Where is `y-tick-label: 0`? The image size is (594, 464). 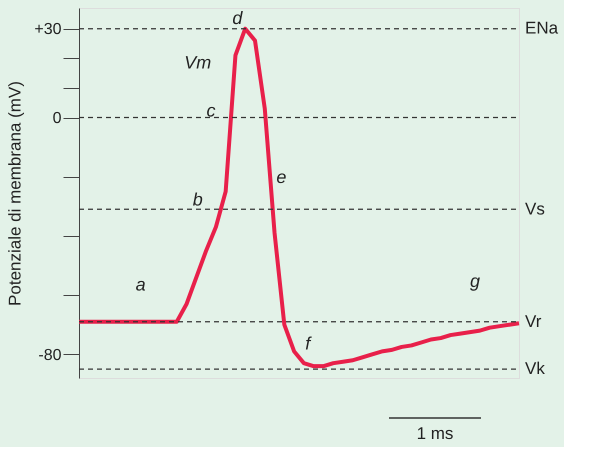
y-tick-label: 0 is located at coordinates (57, 119).